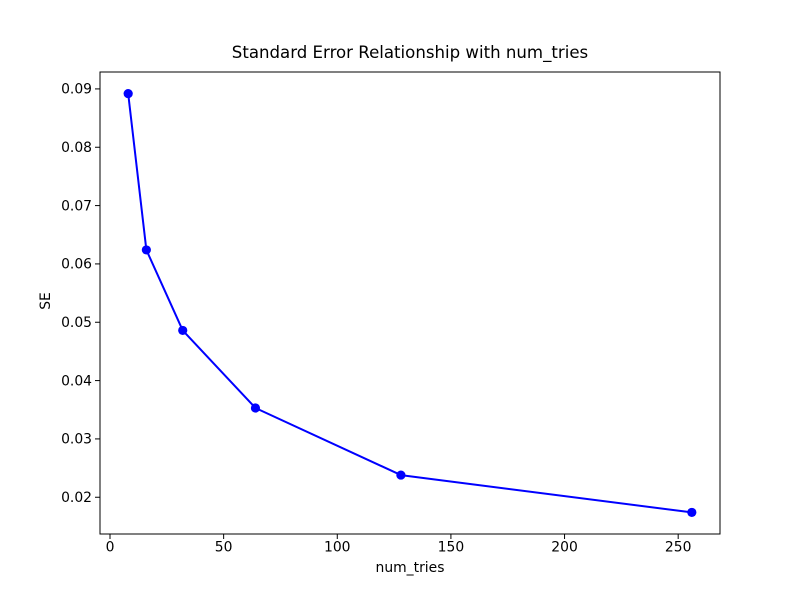  What do you see at coordinates (451, 548) in the screenshot?
I see `x-tick-label: 150` at bounding box center [451, 548].